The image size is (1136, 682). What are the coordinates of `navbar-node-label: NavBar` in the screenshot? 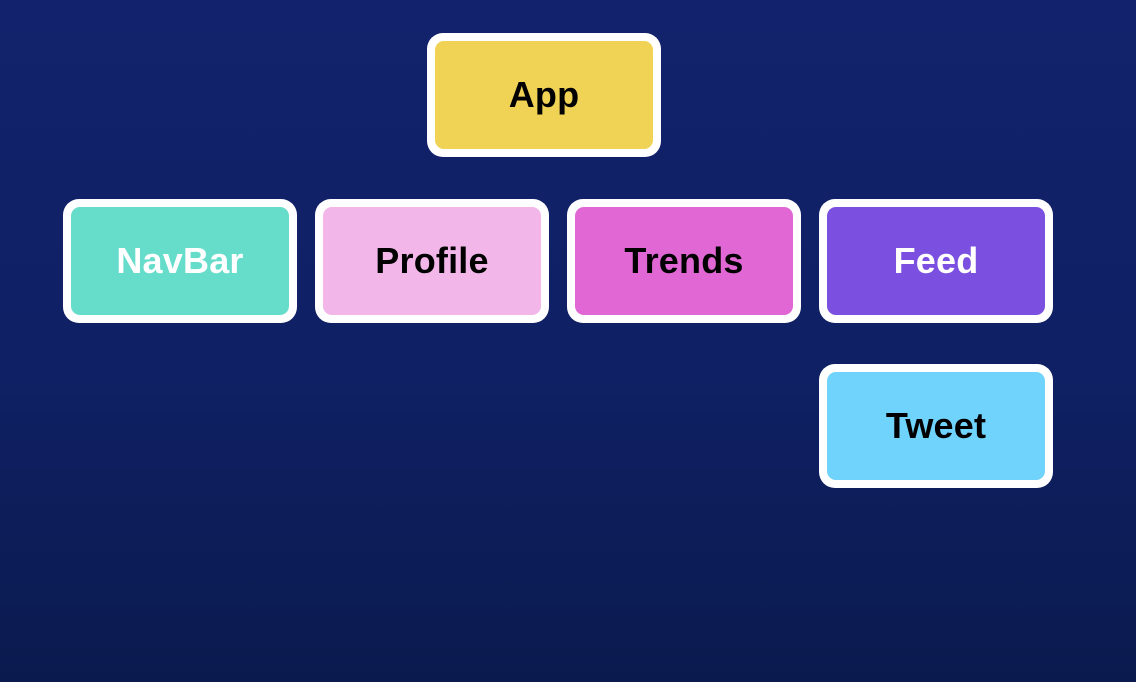 It's located at (180, 261).